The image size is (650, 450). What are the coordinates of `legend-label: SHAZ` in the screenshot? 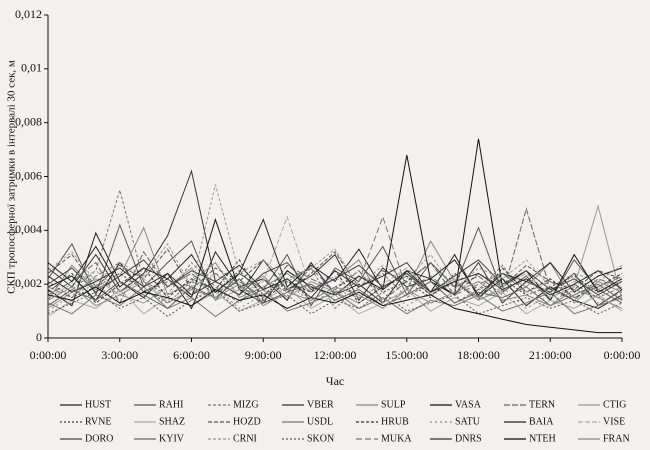 It's located at (172, 421).